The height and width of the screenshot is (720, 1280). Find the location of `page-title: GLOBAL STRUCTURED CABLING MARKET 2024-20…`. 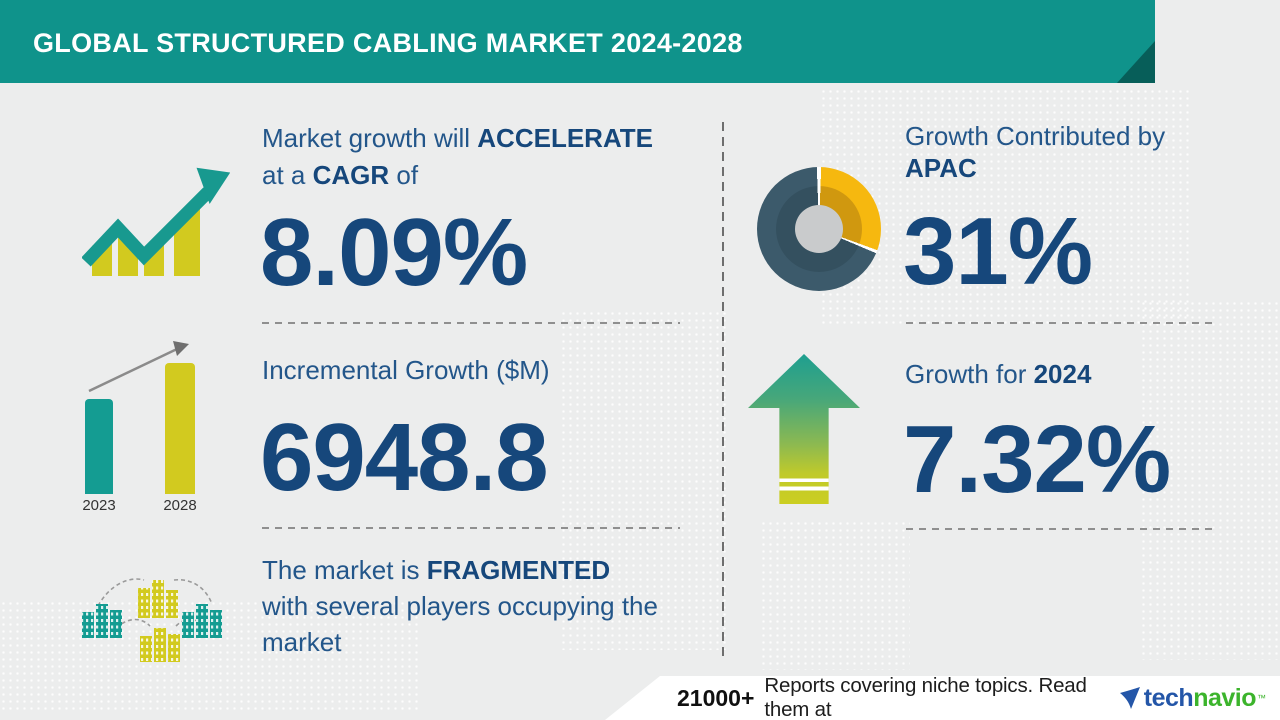

page-title: GLOBAL STRUCTURED CABLING MARKET 2024-20… is located at coordinates (388, 43).